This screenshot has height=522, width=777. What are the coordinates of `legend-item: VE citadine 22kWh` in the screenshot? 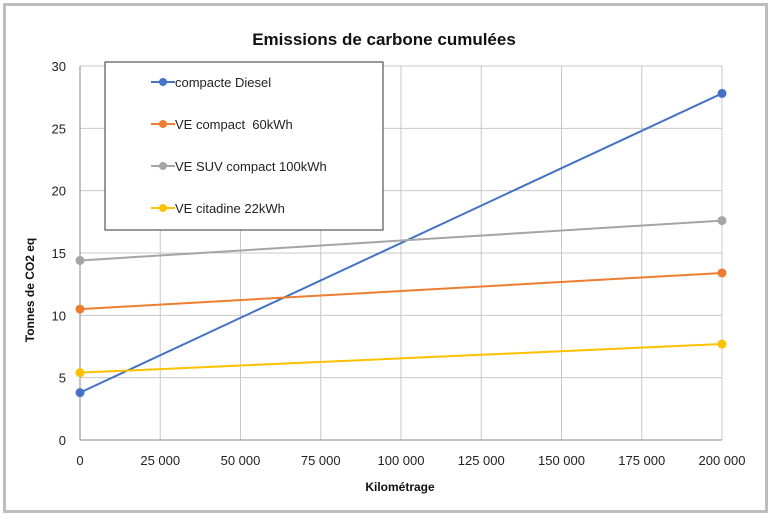 It's located at (218, 208).